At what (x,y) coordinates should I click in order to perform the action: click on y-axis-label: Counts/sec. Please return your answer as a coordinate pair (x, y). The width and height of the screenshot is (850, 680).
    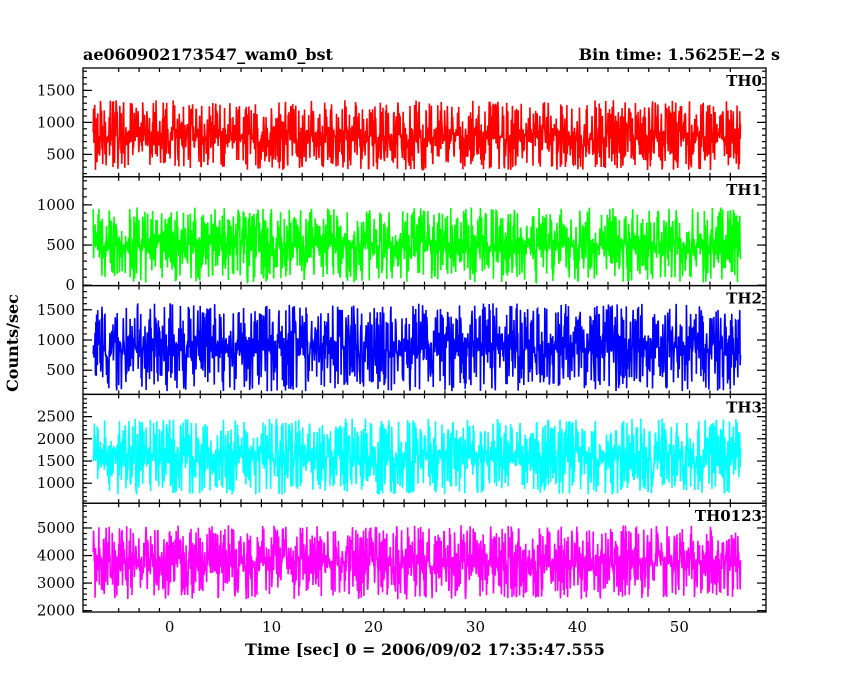
    Looking at the image, I should click on (12, 343).